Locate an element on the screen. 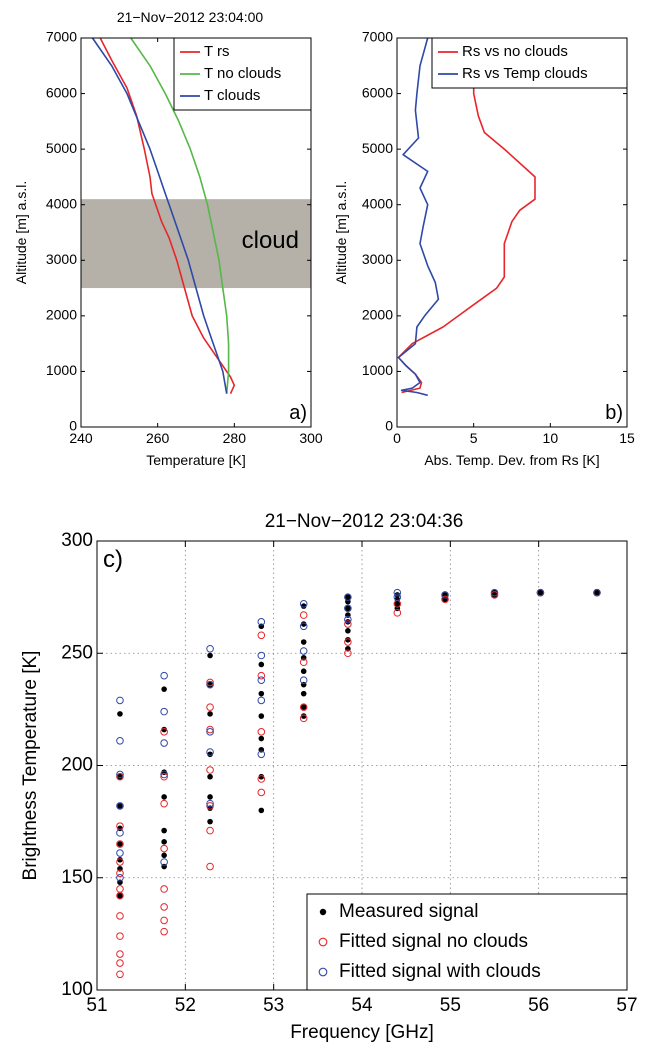 This screenshot has width=648, height=1048. legend-entry: Fitted signal with clouds is located at coordinates (440, 971).